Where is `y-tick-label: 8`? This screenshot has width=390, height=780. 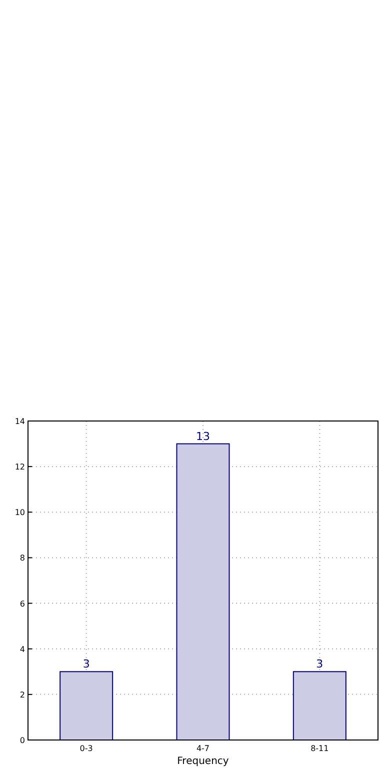
y-tick-label: 8 is located at coordinates (22, 558).